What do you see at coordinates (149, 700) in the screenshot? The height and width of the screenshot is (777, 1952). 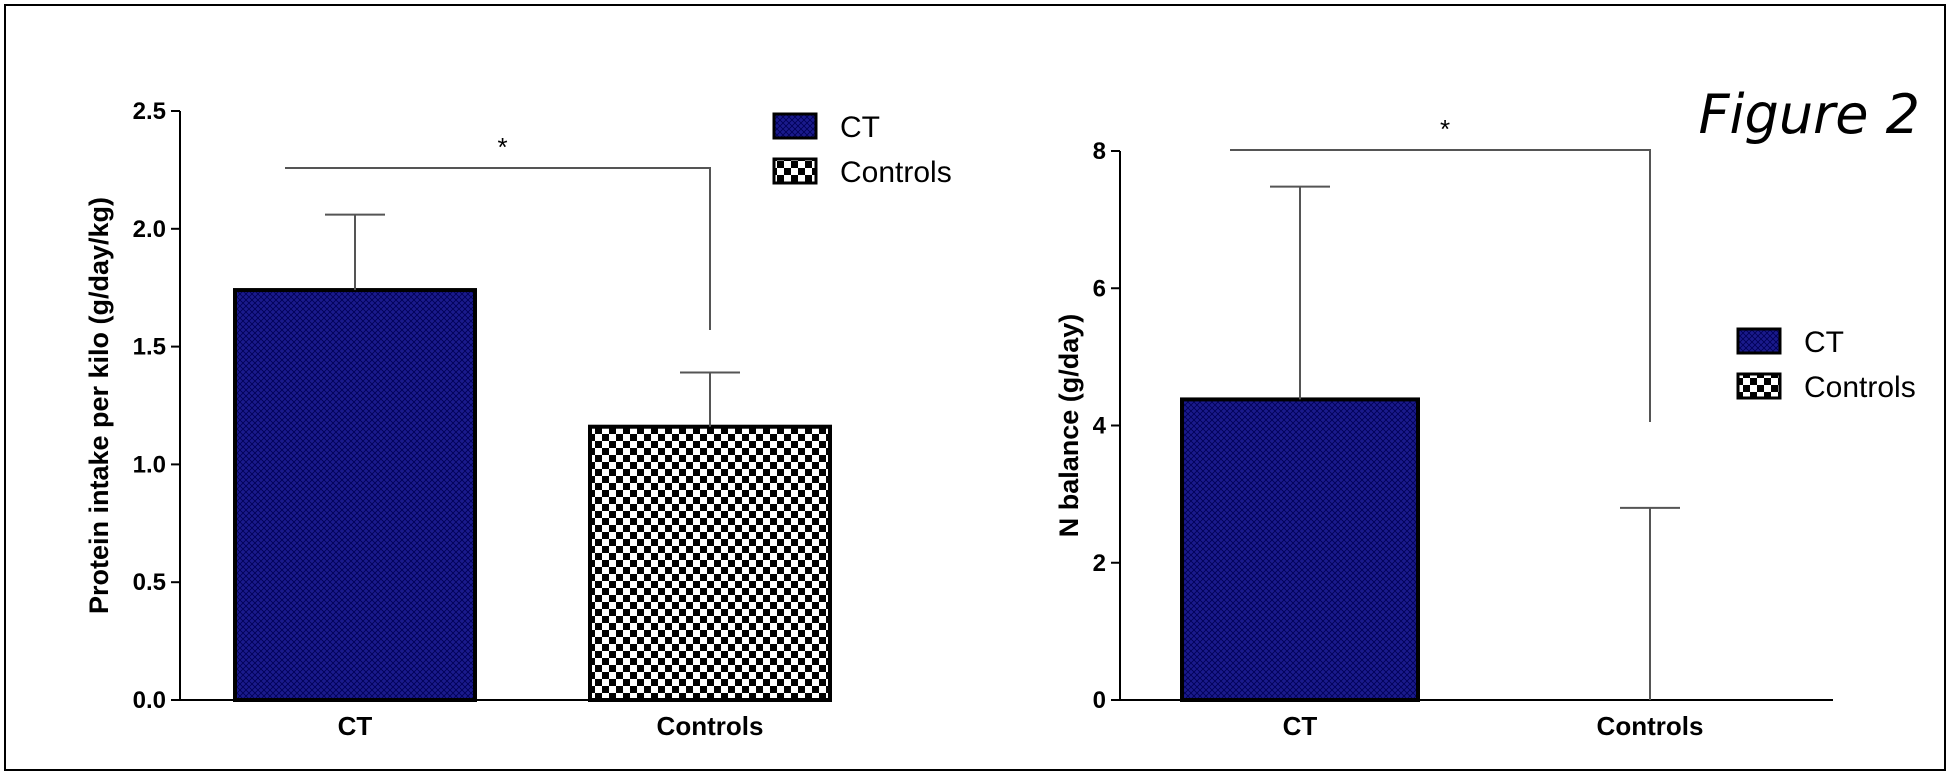 I see `y-tick-label: 0.0` at bounding box center [149, 700].